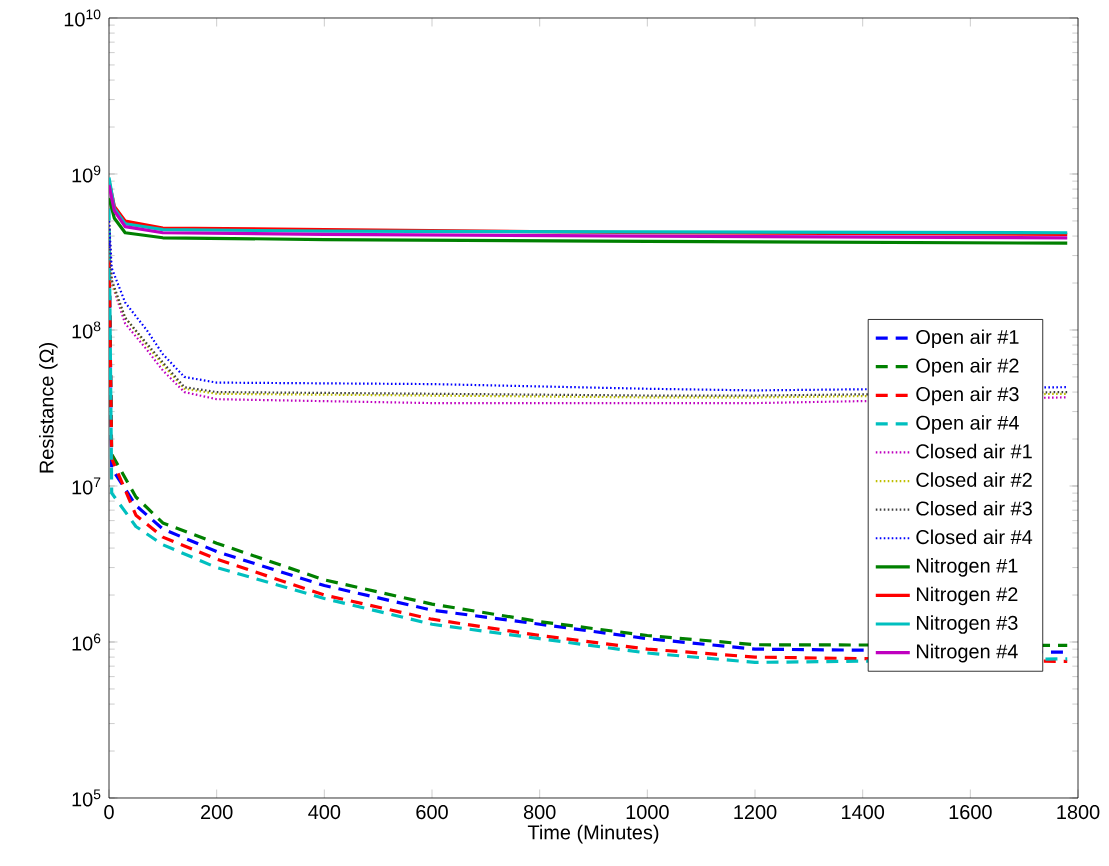 This screenshot has height=866, width=1109. What do you see at coordinates (974, 537) in the screenshot?
I see `legend-label: Closed air #4` at bounding box center [974, 537].